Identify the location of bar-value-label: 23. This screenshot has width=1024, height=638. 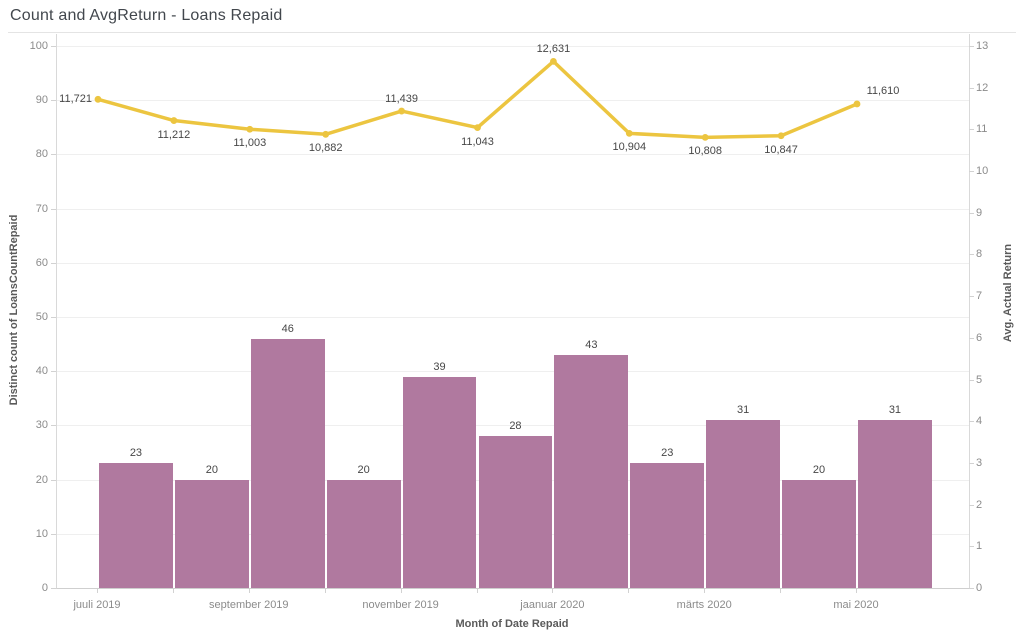
(136, 453).